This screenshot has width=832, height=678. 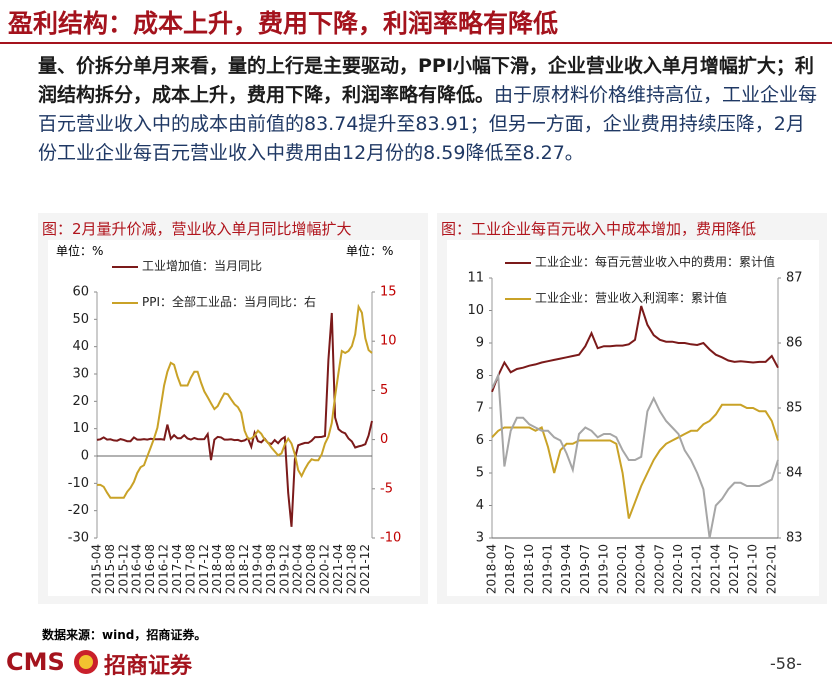 I want to click on x-tick-label: 2017-08, so click(x=190, y=569).